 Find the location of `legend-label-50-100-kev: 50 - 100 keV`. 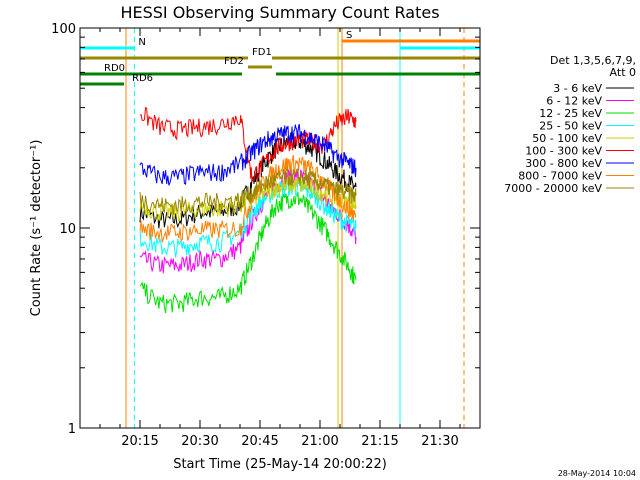

legend-label-50-100-kev: 50 - 100 keV is located at coordinates (567, 138).